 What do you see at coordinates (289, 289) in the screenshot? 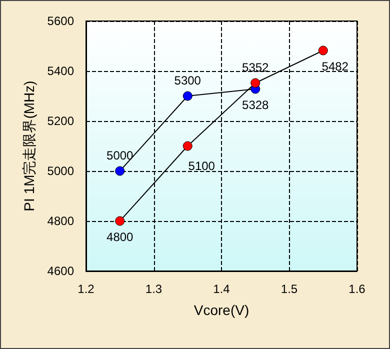
I see `x-tick-label: 1.5` at bounding box center [289, 289].